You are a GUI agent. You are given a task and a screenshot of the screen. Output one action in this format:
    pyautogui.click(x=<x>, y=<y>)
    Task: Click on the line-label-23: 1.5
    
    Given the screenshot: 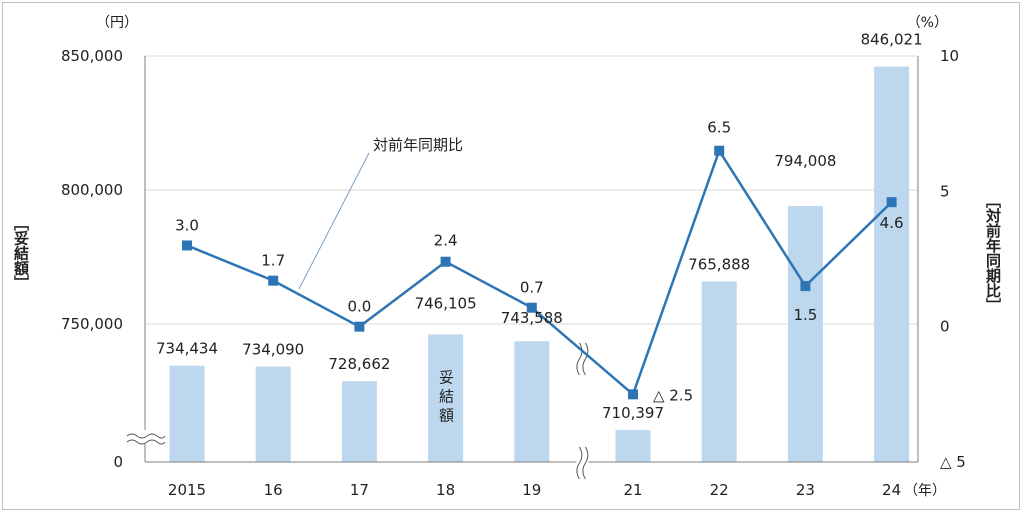 What is the action you would take?
    pyautogui.click(x=805, y=315)
    